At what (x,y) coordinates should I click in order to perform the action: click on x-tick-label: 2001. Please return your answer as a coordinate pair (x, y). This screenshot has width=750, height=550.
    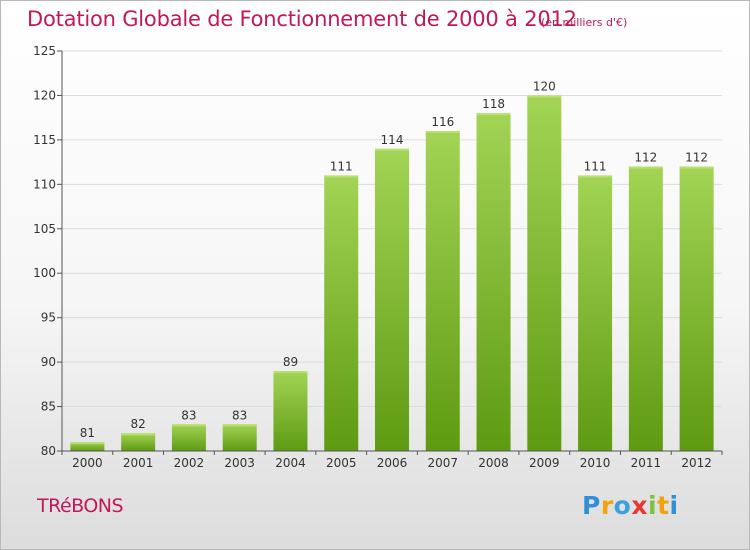
    Looking at the image, I should click on (138, 463).